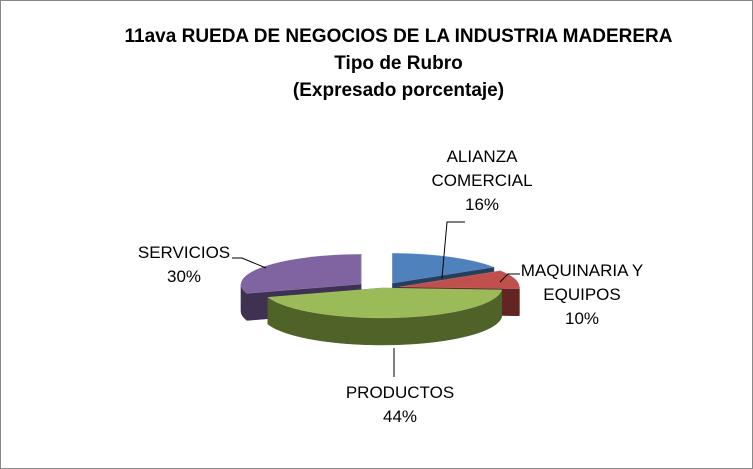 The image size is (753, 469). I want to click on data-label-1: MAQUINARIA Y EQUIPOS 10%, so click(582, 294).